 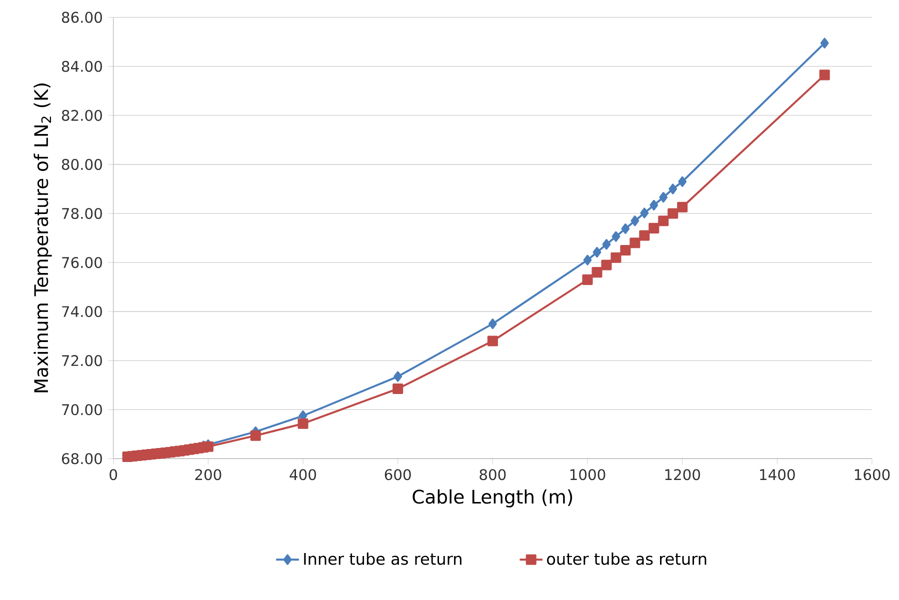 What do you see at coordinates (626, 558) in the screenshot?
I see `legend-label: outer tube as return` at bounding box center [626, 558].